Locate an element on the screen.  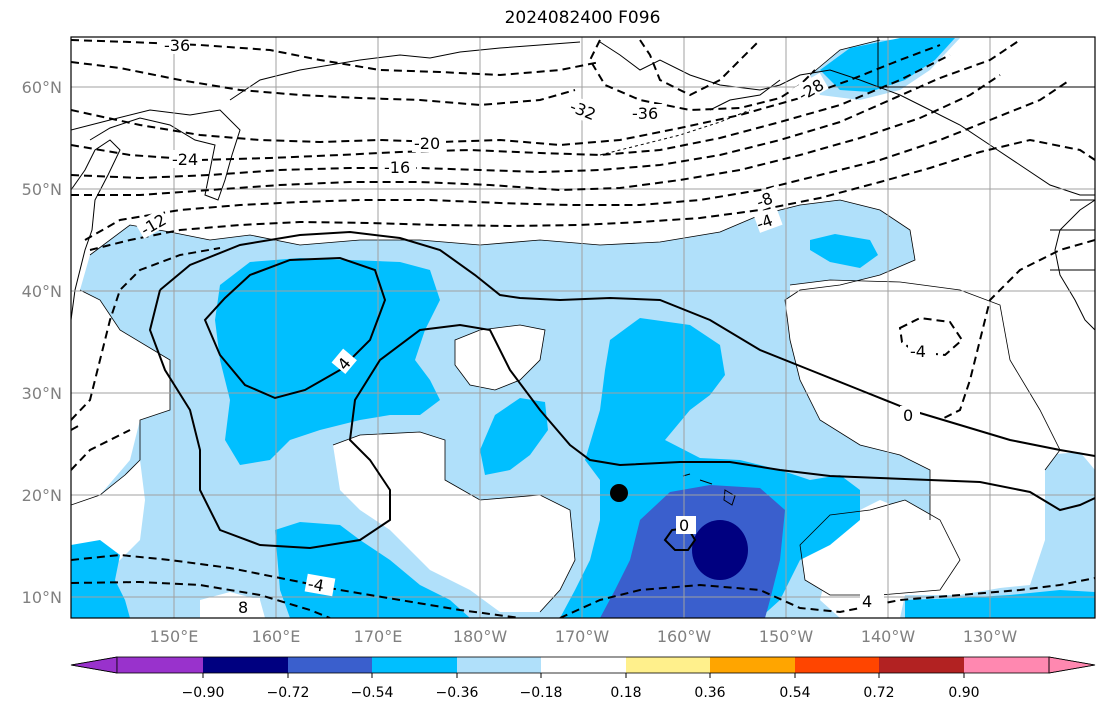
lat-label-60n: 60°N is located at coordinates (42, 87).